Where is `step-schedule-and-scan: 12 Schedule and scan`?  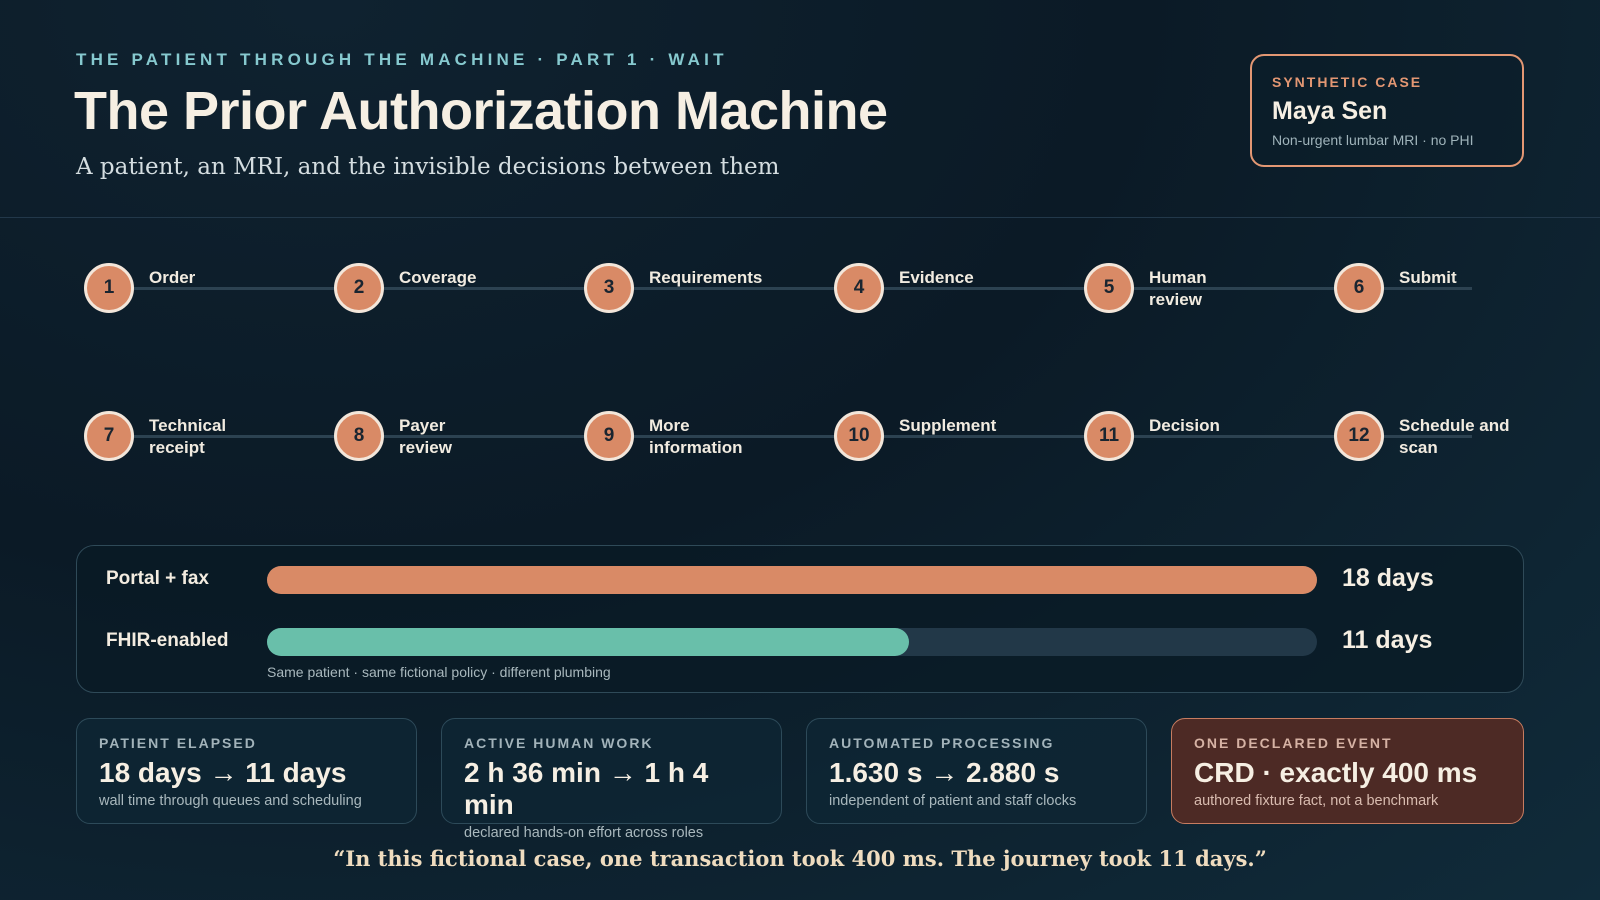 step-schedule-and-scan: 12 Schedule and scan is located at coordinates (1454, 451).